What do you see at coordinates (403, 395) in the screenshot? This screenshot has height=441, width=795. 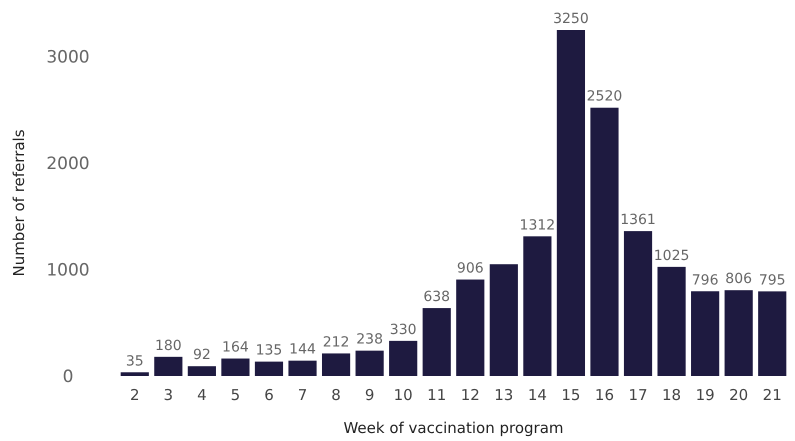 I see `x-tick-label: 10` at bounding box center [403, 395].